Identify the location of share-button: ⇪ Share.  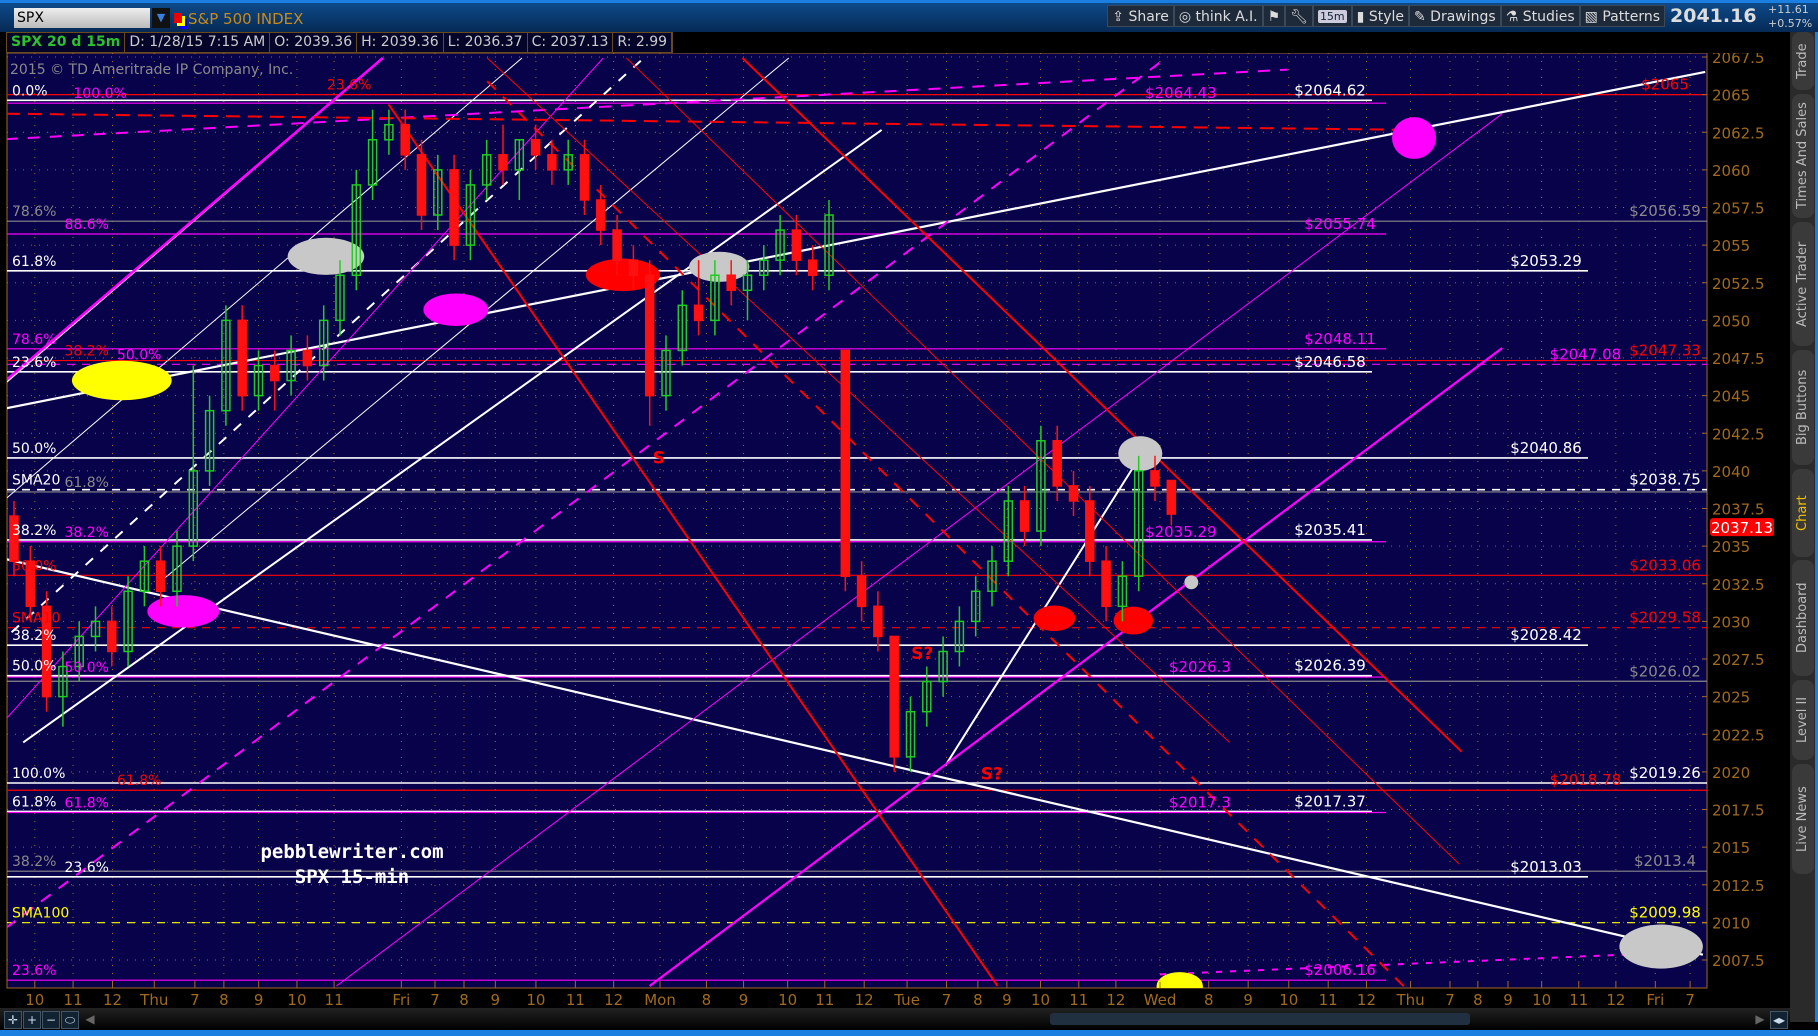
(1140, 16).